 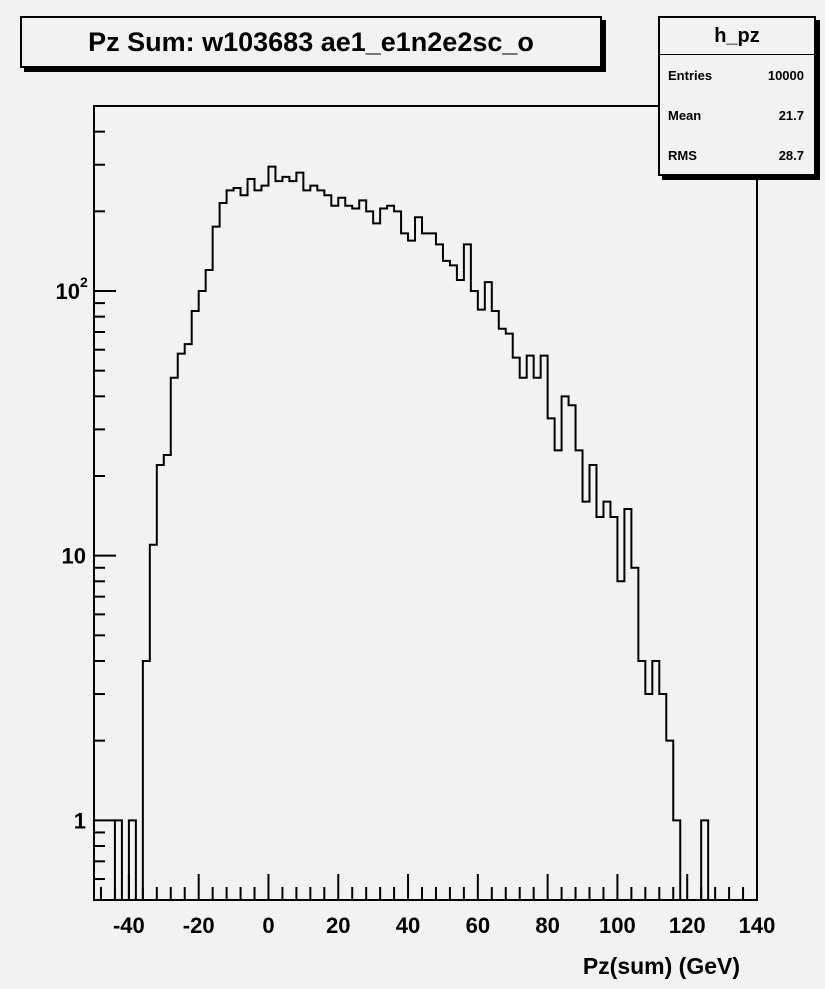 I want to click on x-tick-label: 140, so click(x=757, y=925).